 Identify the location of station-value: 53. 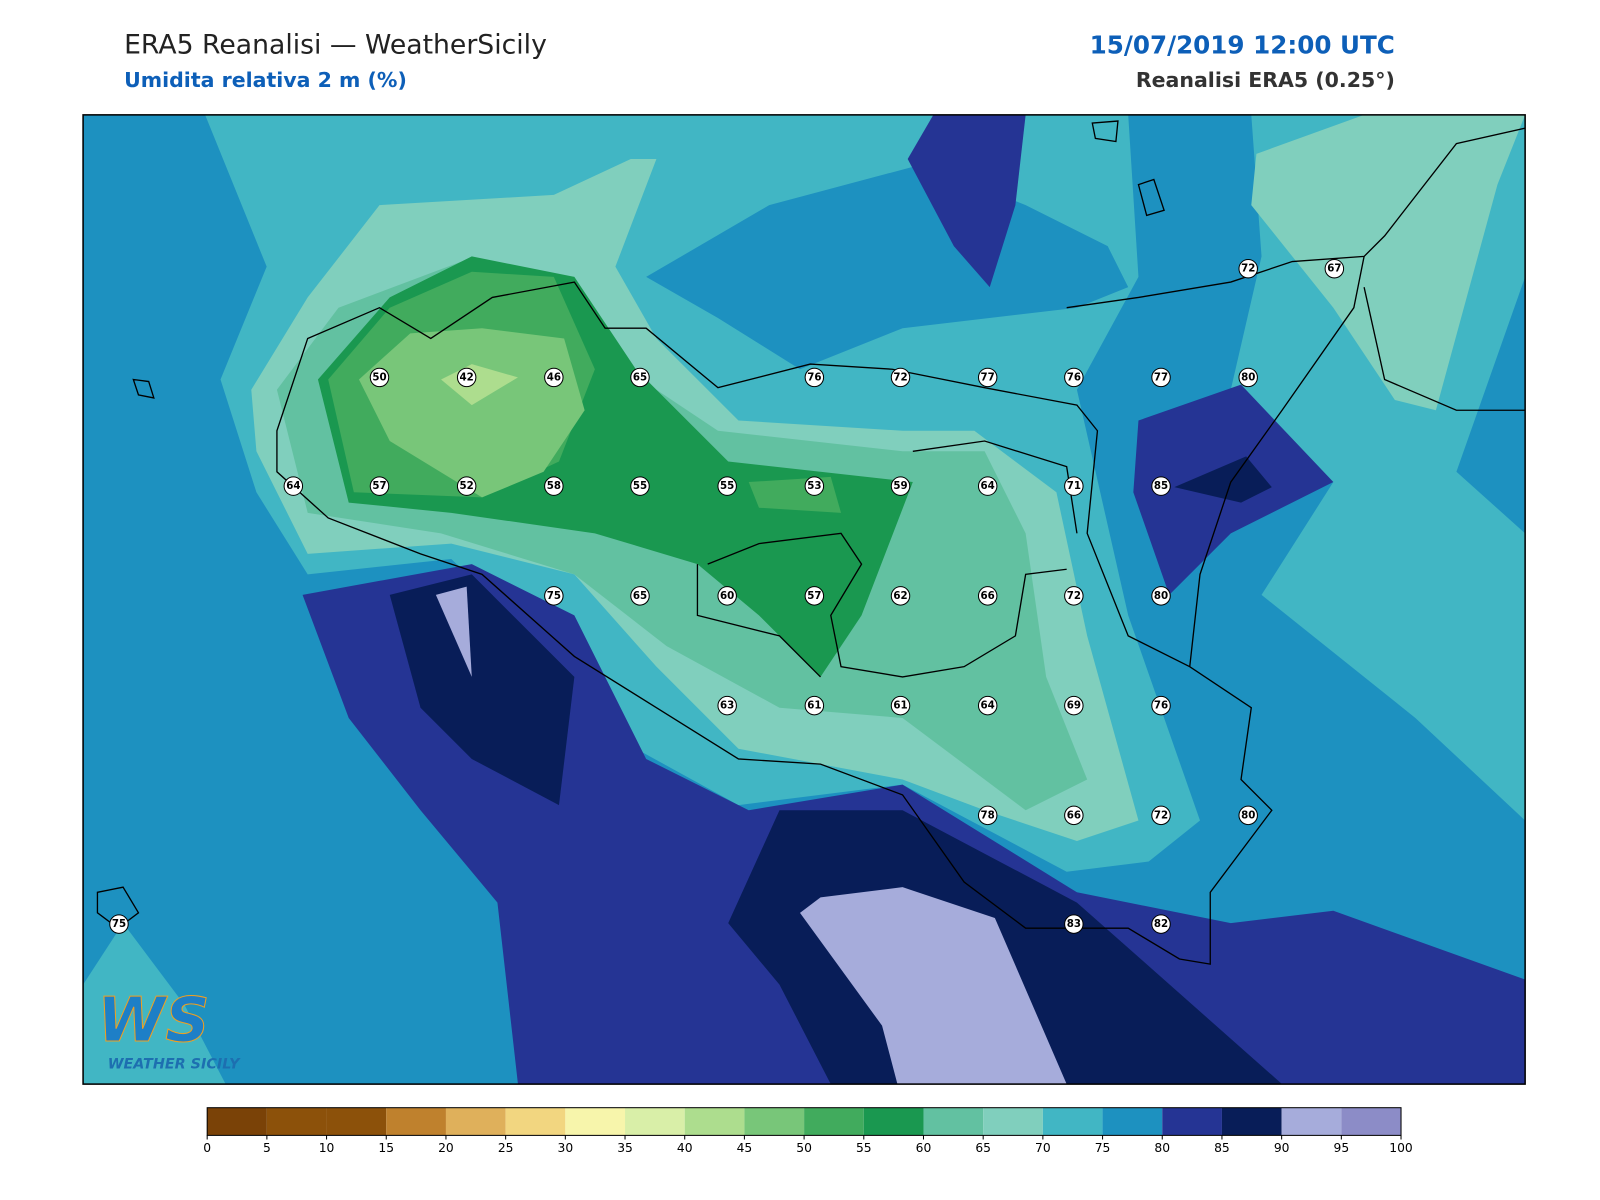
(814, 486).